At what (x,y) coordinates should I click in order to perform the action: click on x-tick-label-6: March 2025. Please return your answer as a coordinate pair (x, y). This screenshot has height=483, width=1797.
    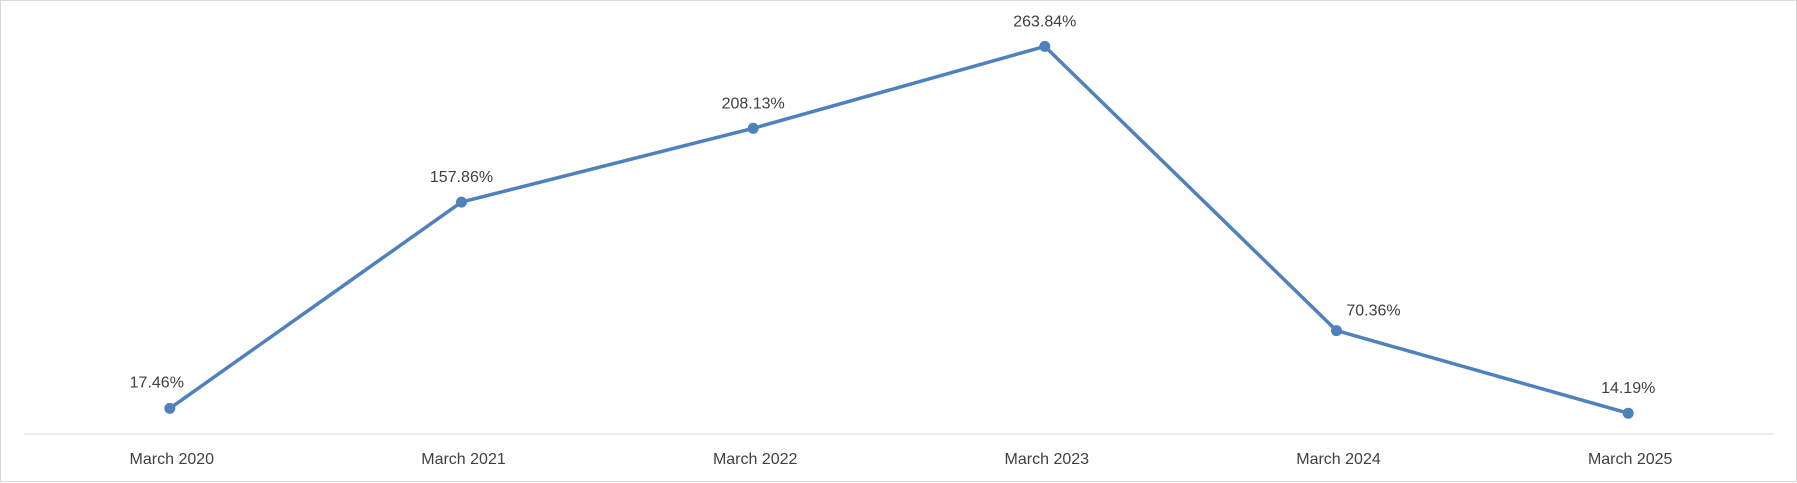
    Looking at the image, I should click on (1630, 459).